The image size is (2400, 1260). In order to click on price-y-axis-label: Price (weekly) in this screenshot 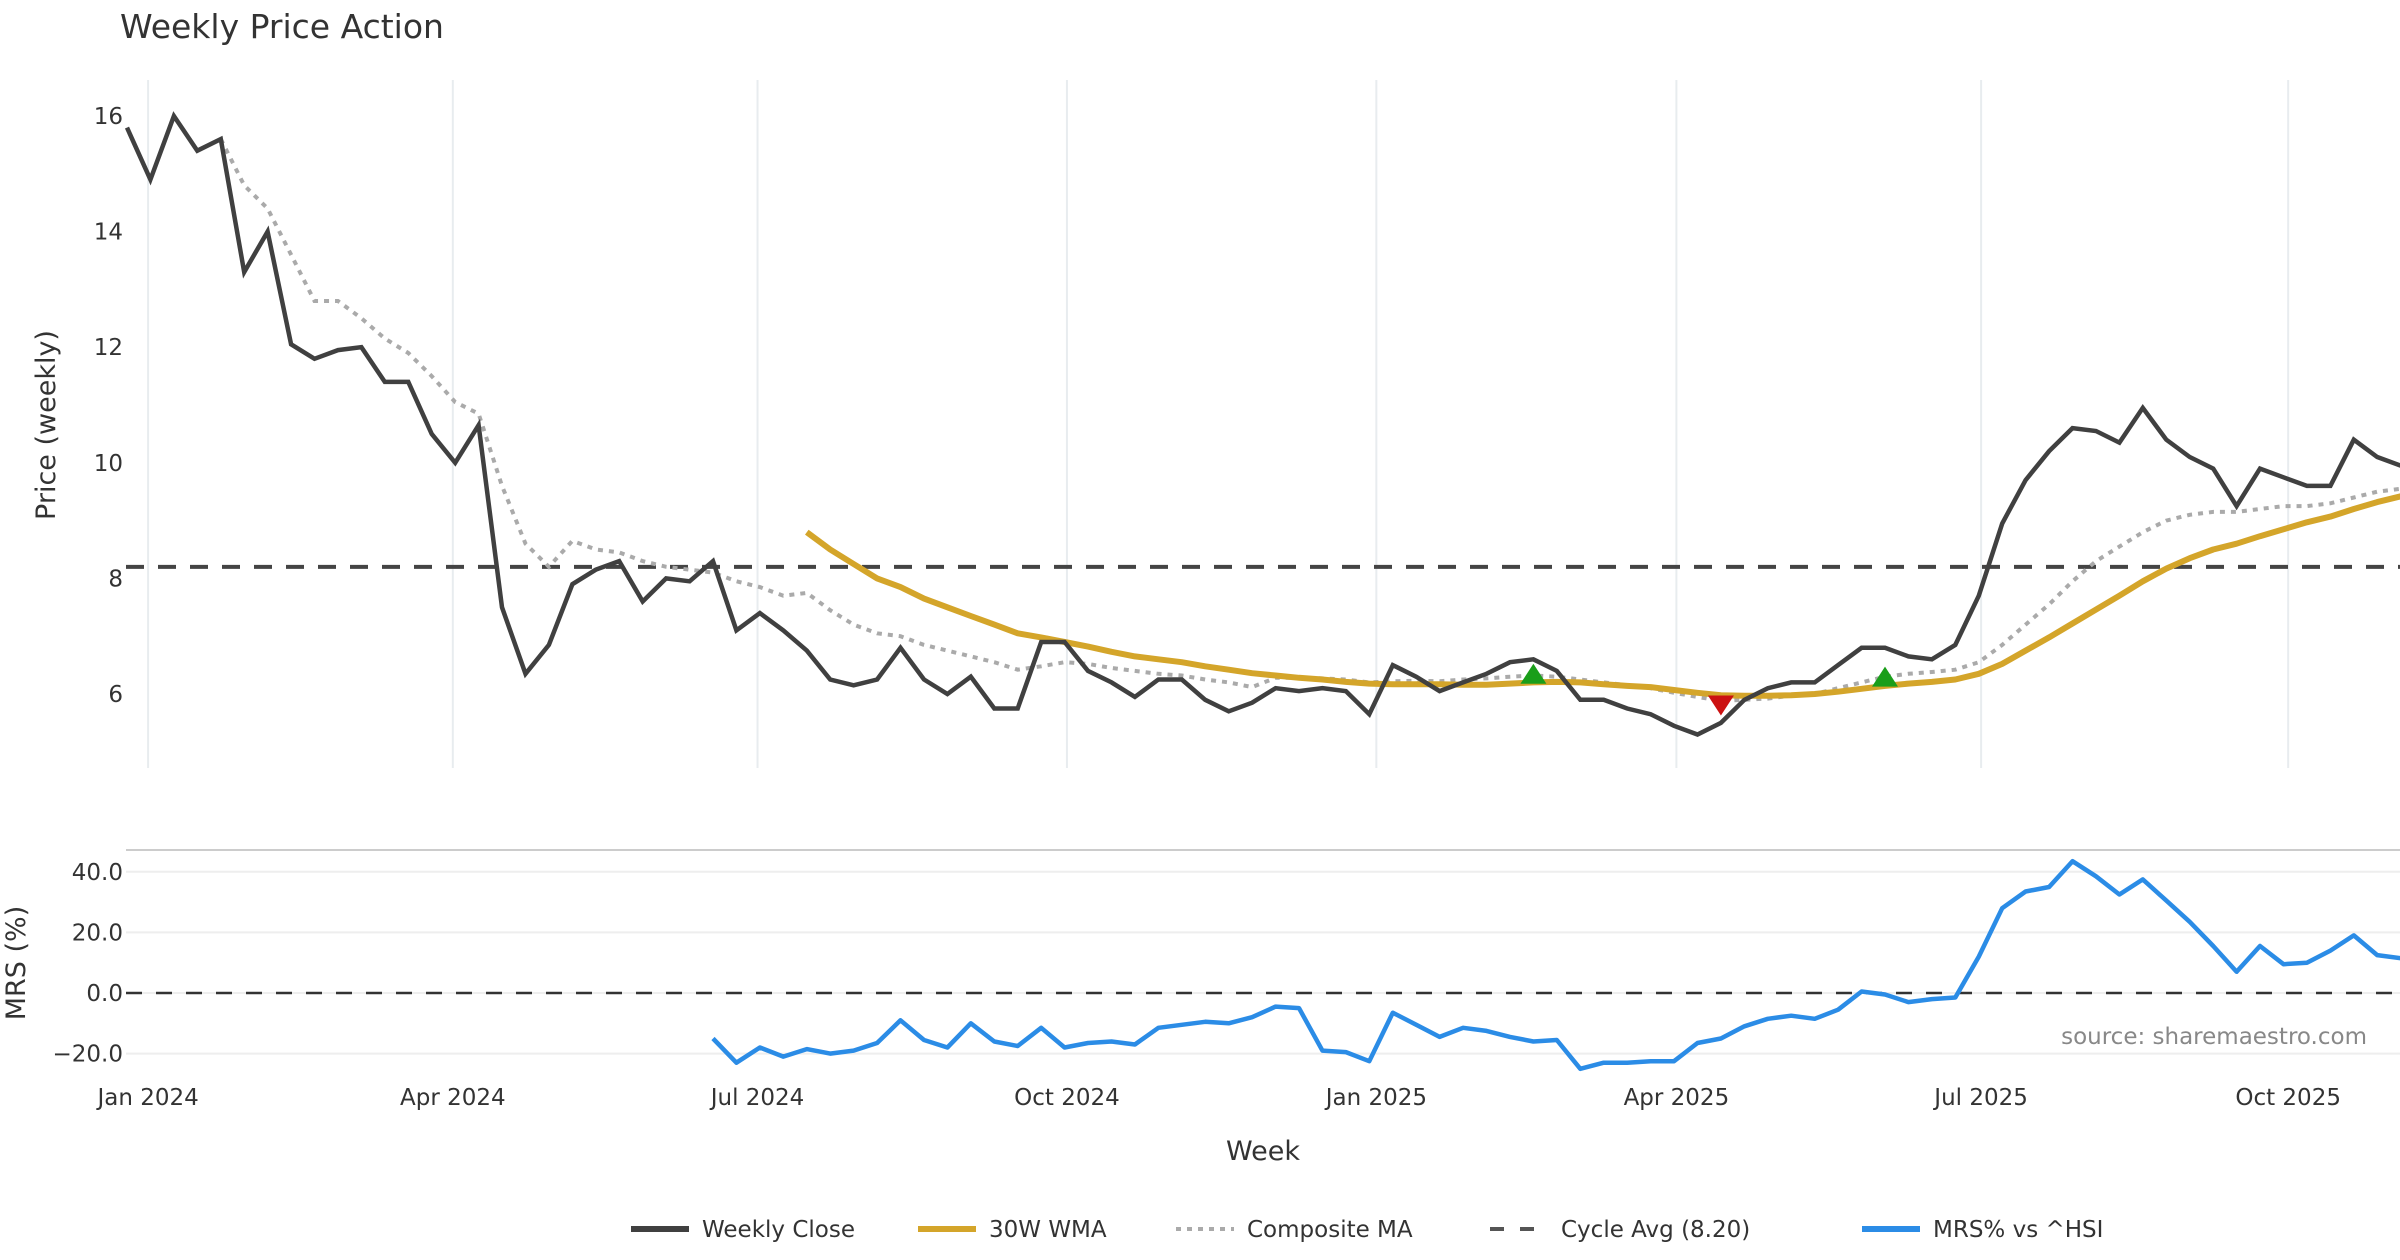, I will do `click(46, 425)`.